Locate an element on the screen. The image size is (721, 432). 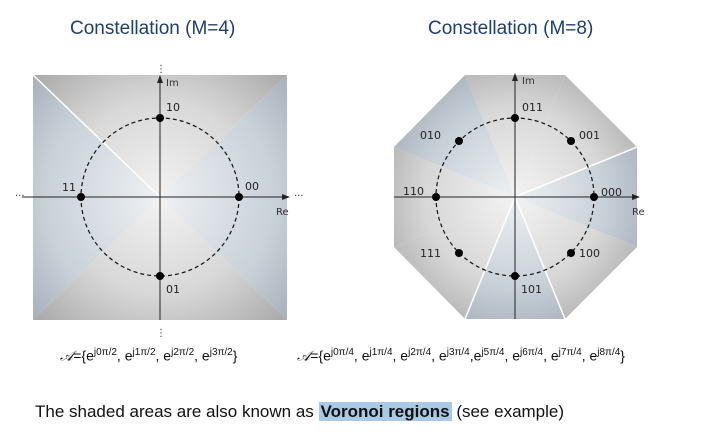
set-exponent: j8π/4 is located at coordinates (609, 352).